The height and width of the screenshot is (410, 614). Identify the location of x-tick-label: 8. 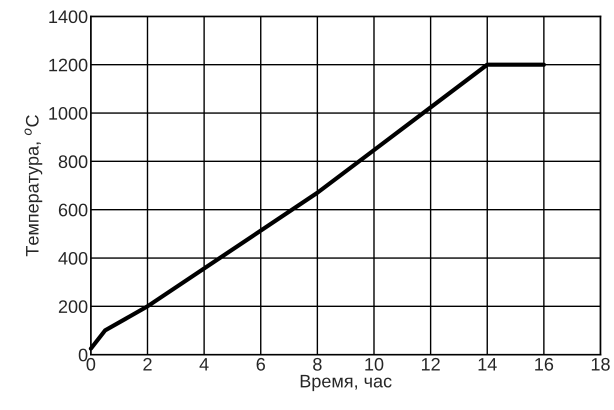
(317, 364).